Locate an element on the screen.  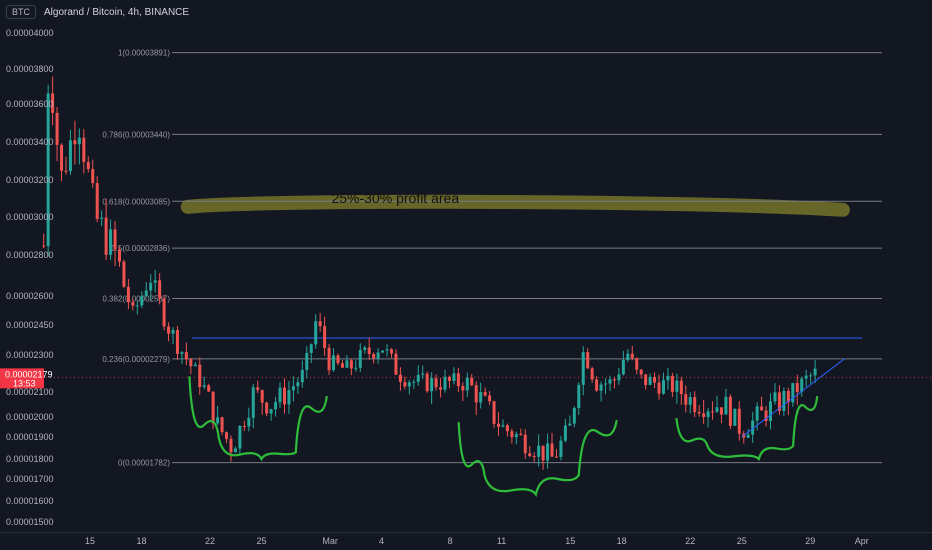
price-axis-tick: 0.00001600 is located at coordinates (30, 501).